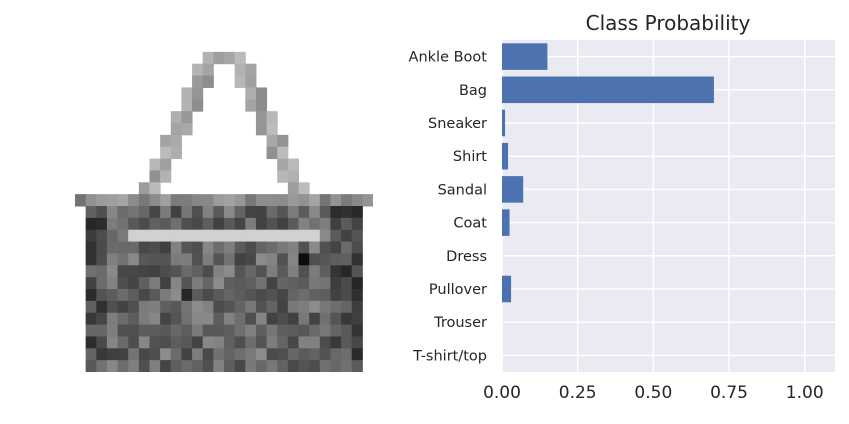 The width and height of the screenshot is (849, 424). What do you see at coordinates (506, 222) in the screenshot?
I see `bar-coat` at bounding box center [506, 222].